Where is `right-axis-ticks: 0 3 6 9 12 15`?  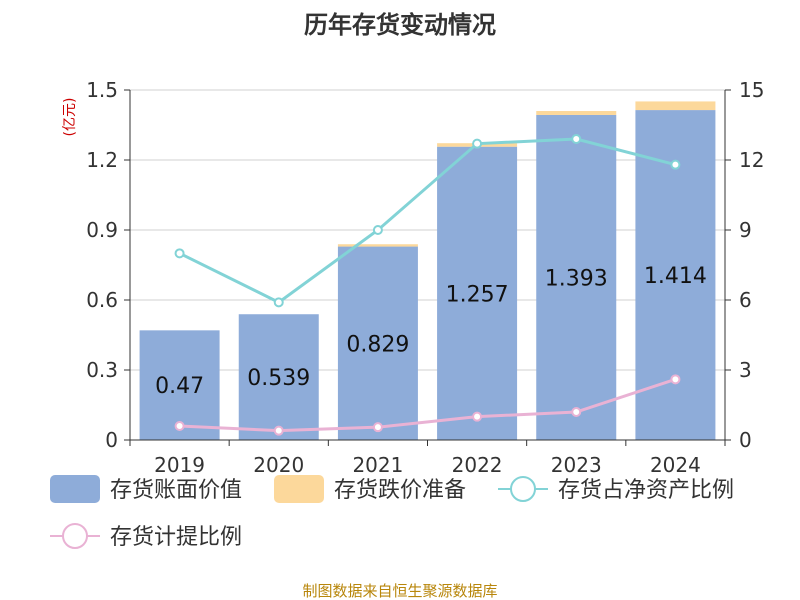 right-axis-ticks: 0 3 6 9 12 15 is located at coordinates (744, 265).